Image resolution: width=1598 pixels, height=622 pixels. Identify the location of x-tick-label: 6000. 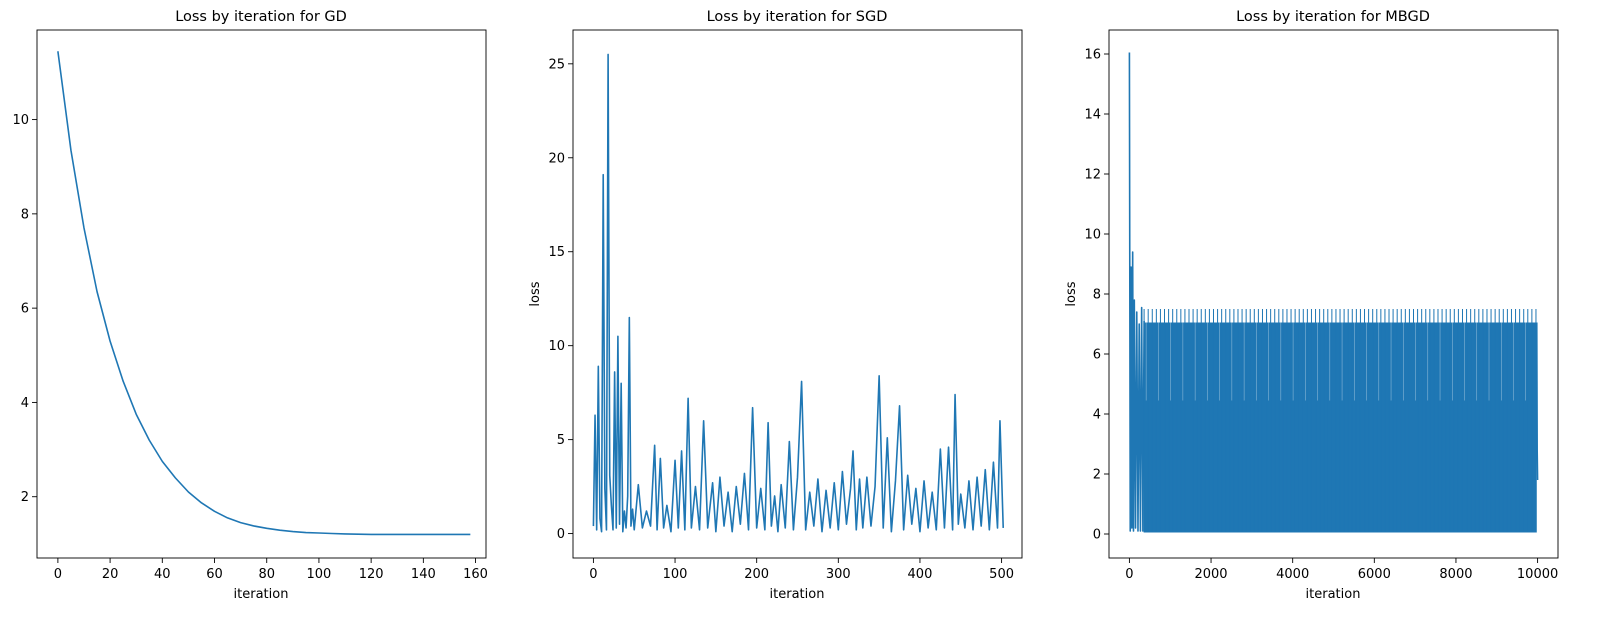
(1374, 574).